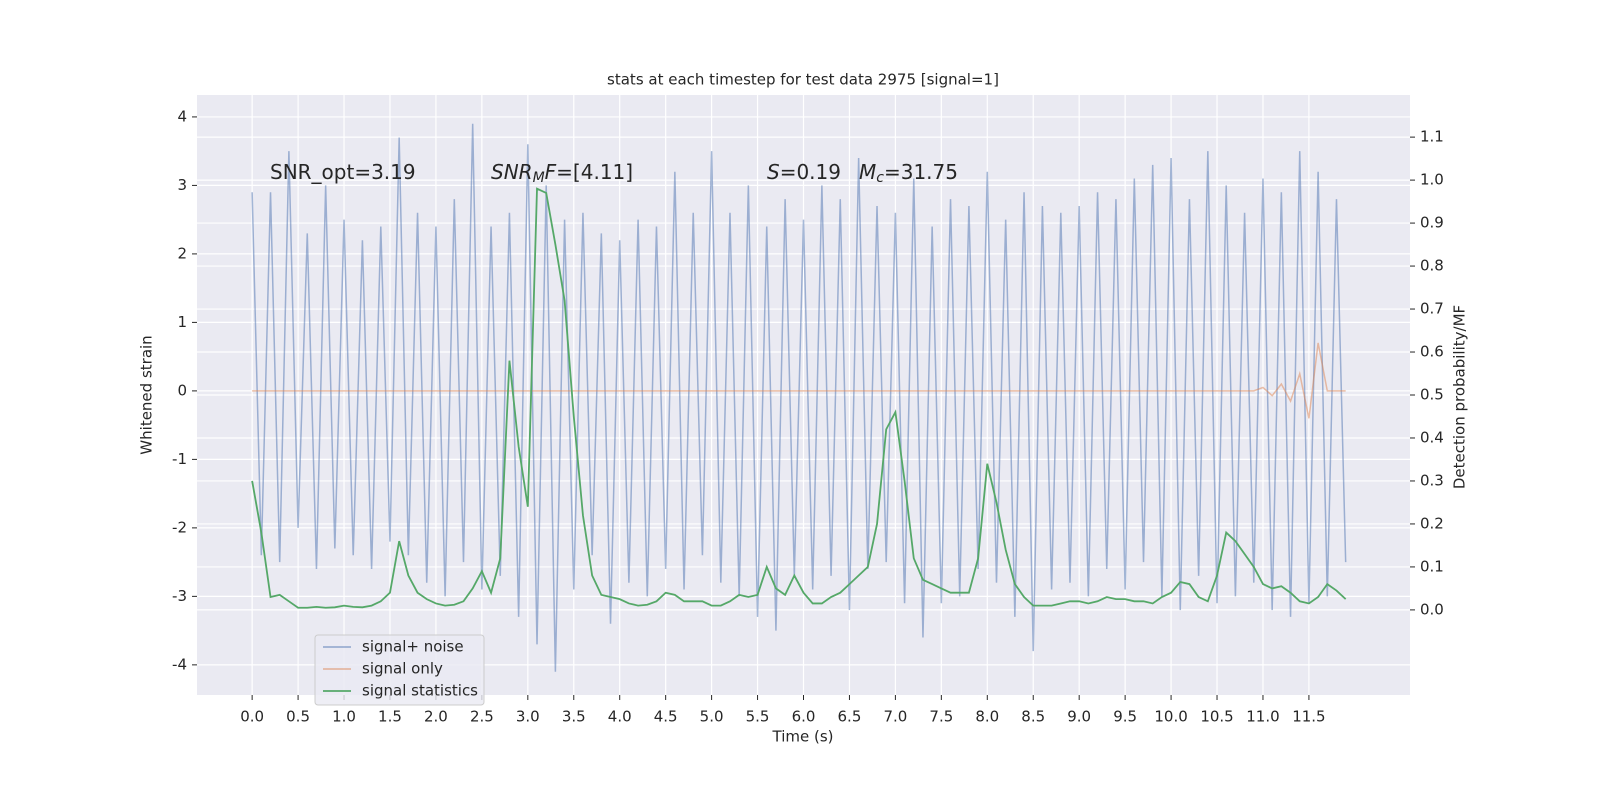  What do you see at coordinates (413, 647) in the screenshot?
I see `legend-label: signal+ noise` at bounding box center [413, 647].